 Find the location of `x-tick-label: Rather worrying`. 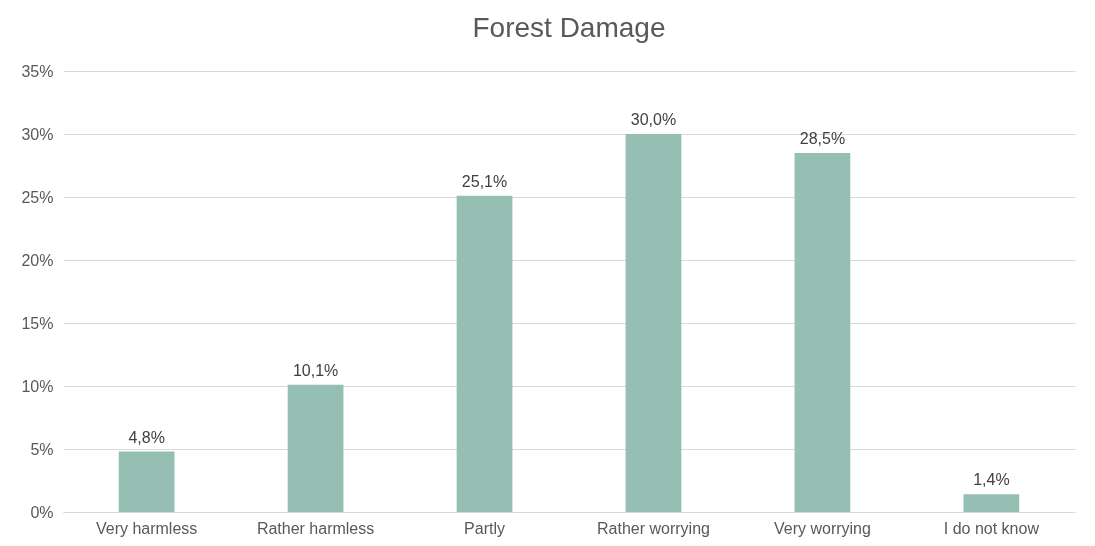

x-tick-label: Rather worrying is located at coordinates (653, 528).